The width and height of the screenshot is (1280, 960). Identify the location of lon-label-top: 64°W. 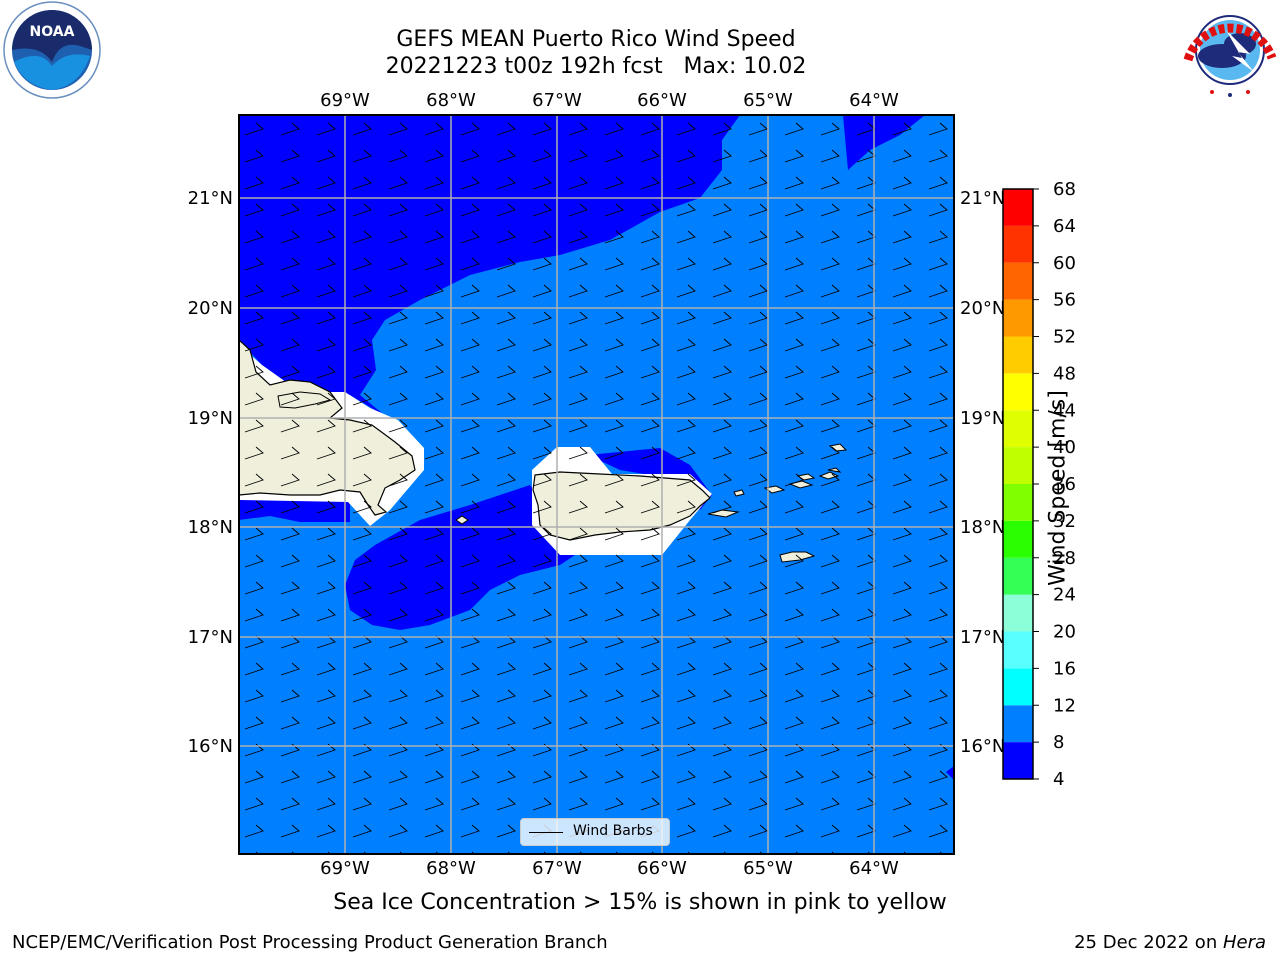
(874, 100).